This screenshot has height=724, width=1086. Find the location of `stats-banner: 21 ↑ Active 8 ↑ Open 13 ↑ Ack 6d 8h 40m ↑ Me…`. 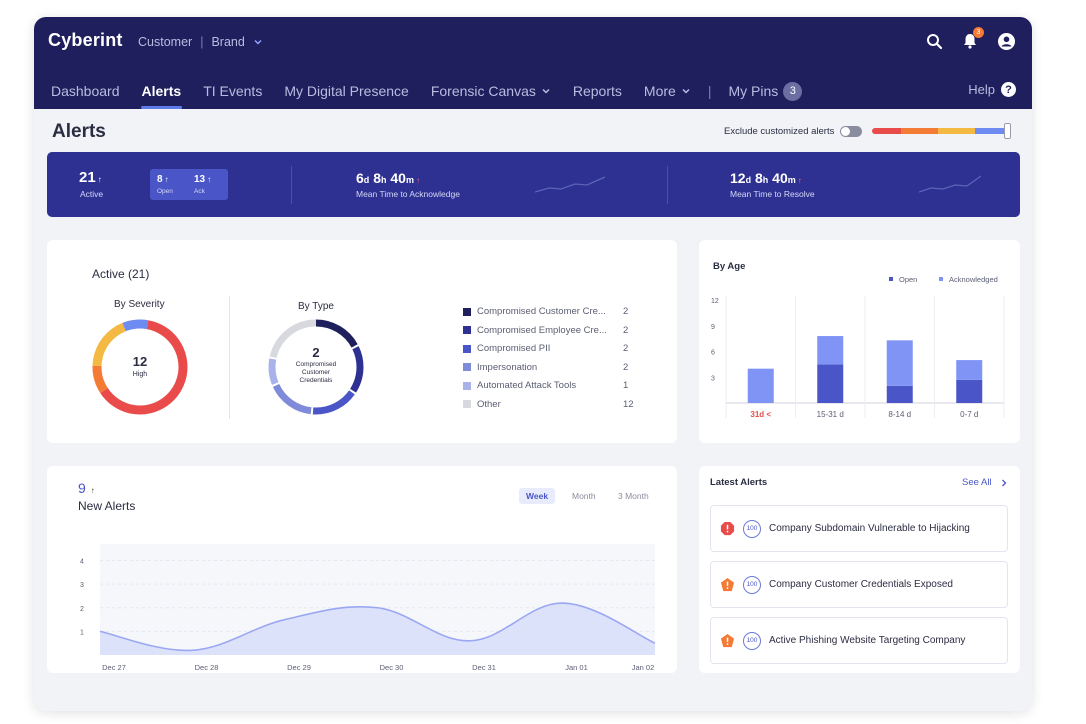

stats-banner: 21 ↑ Active 8 ↑ Open 13 ↑ Ack 6d 8h 40m ↑ Me… is located at coordinates (533, 184).